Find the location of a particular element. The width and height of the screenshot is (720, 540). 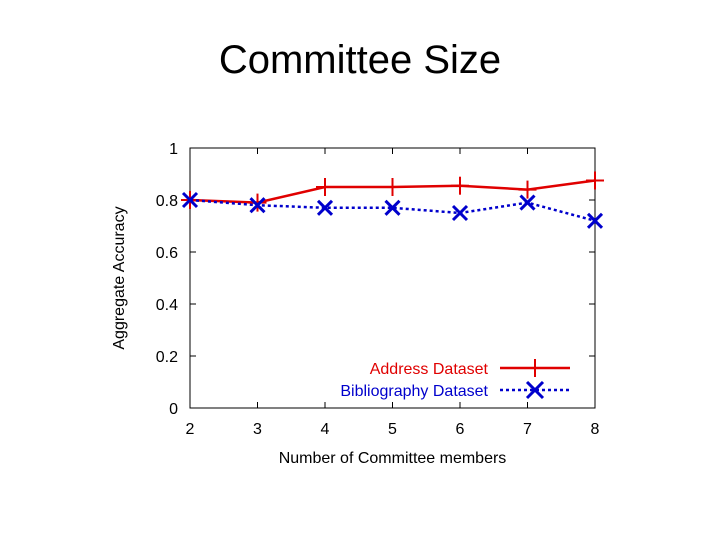

y-tick-label: 0.8 is located at coordinates (167, 201).